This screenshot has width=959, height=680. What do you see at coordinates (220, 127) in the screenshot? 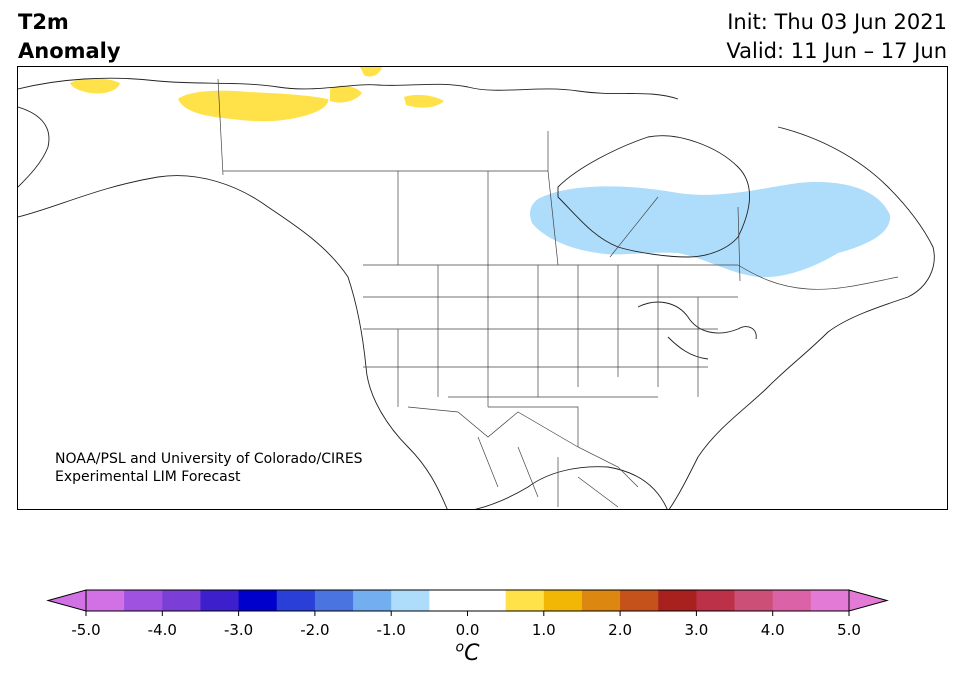
I see `alaska-canada-border` at bounding box center [220, 127].